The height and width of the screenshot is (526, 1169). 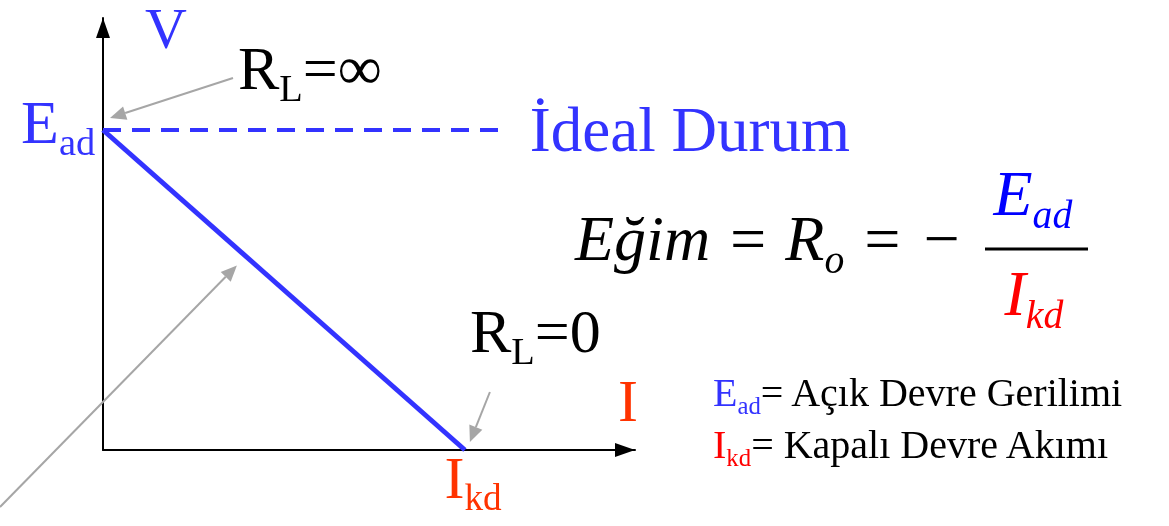 What do you see at coordinates (1034, 297) in the screenshot?
I see `text: I$_{kd}$` at bounding box center [1034, 297].